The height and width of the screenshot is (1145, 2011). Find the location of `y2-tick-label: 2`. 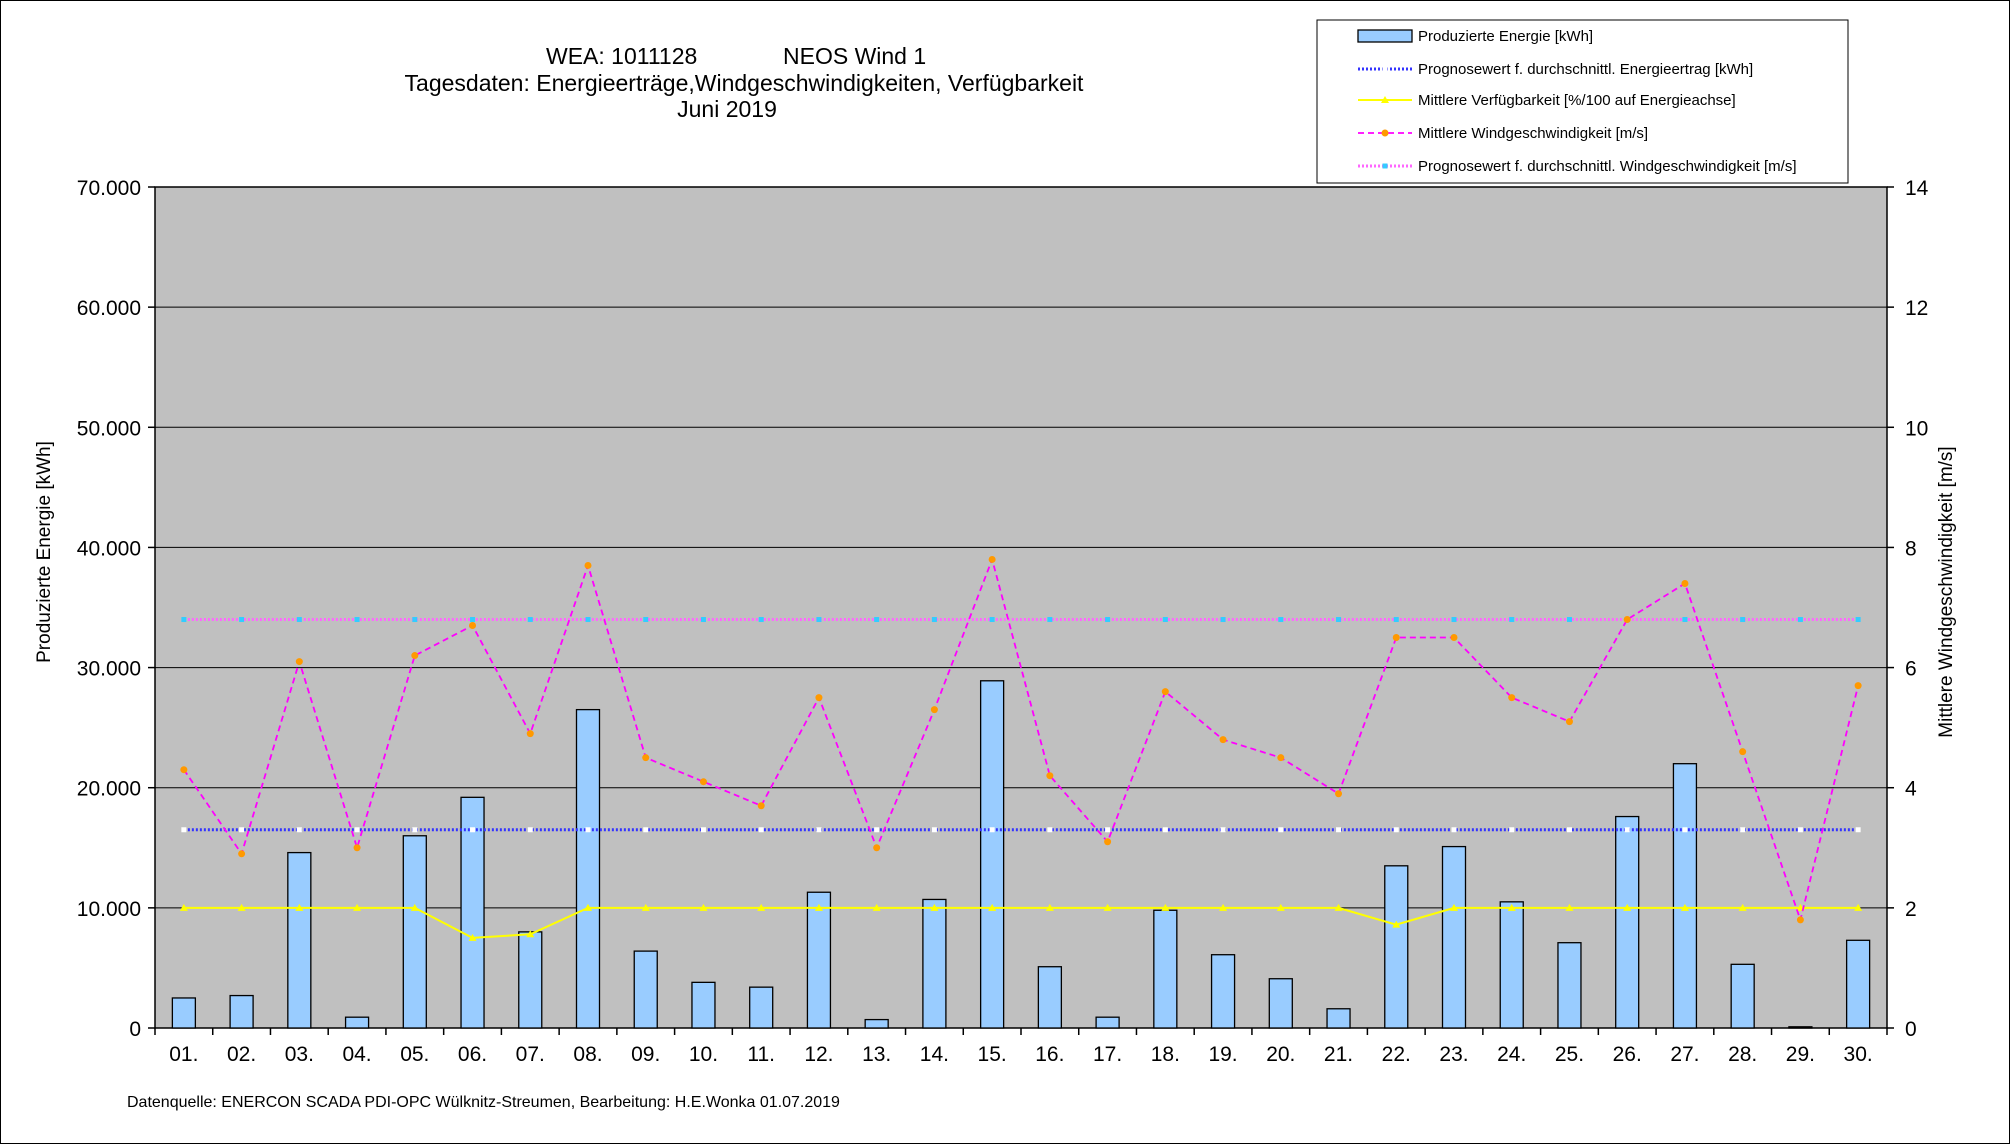

y2-tick-label: 2 is located at coordinates (1911, 909).